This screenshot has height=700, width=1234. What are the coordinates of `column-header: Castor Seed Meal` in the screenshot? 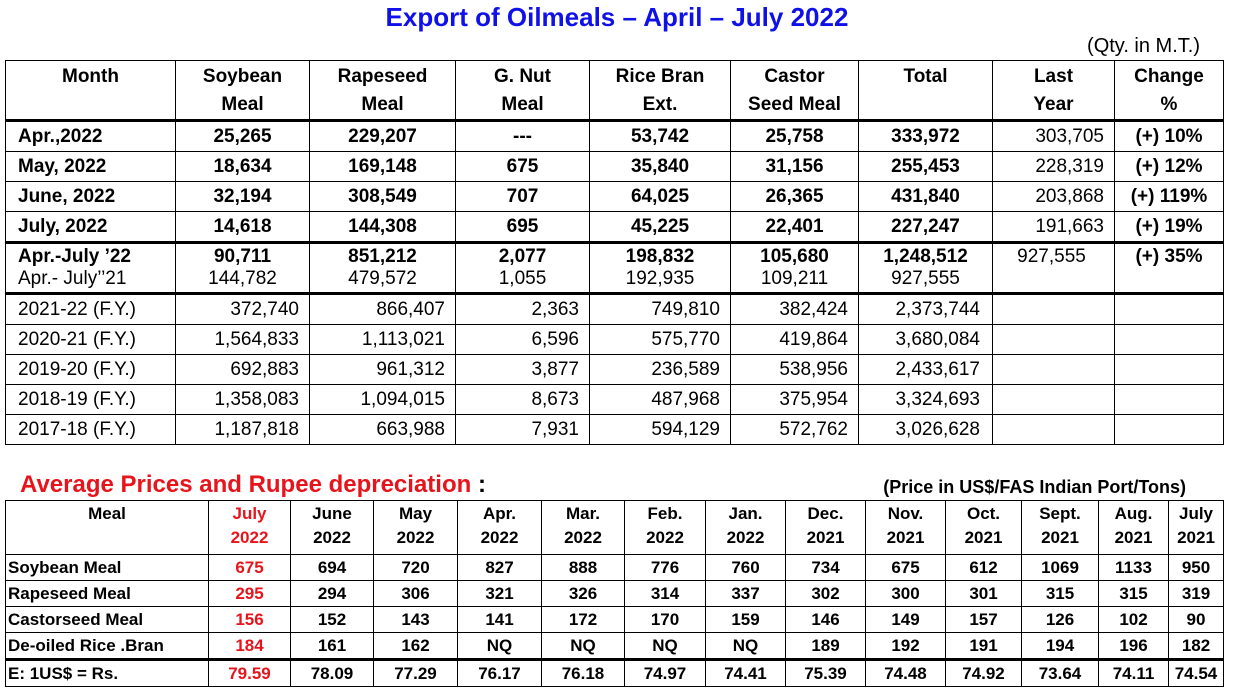 It's located at (794, 90).